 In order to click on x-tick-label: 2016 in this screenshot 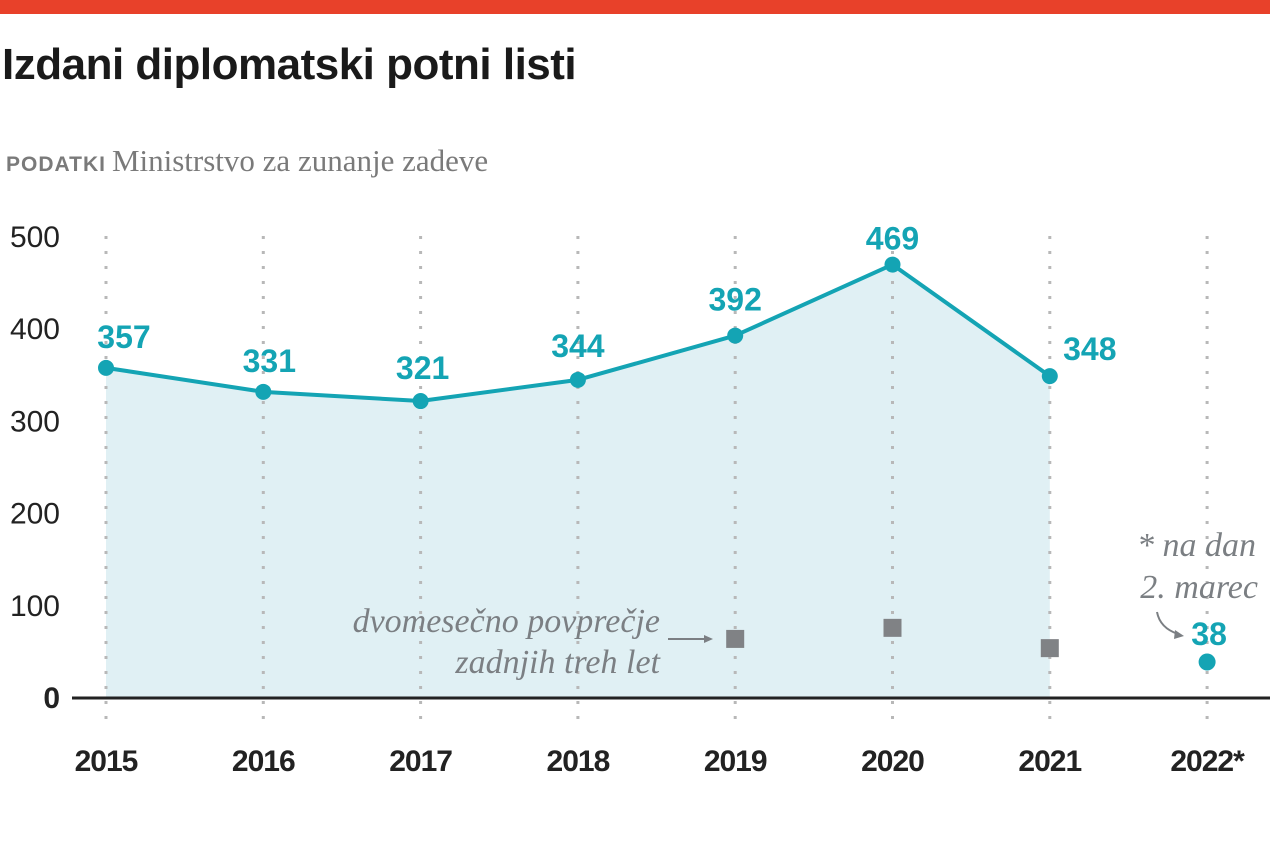, I will do `click(263, 761)`.